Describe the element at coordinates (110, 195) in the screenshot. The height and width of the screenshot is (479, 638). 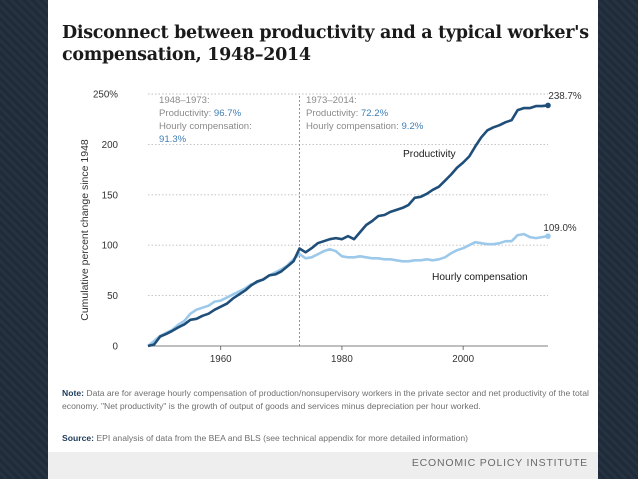
I see `y-tick-label: 150` at that location.